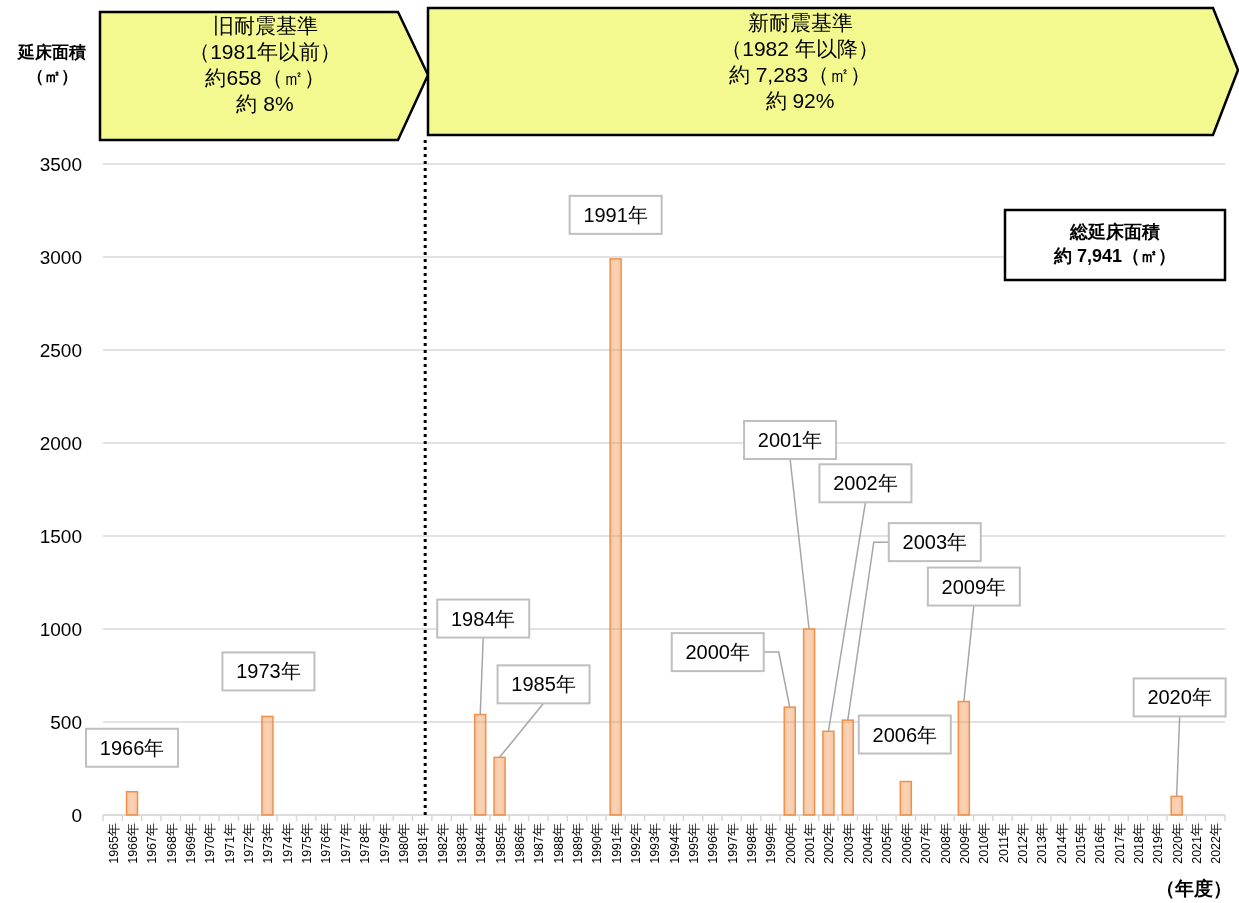 This screenshot has height=903, width=1239. What do you see at coordinates (964, 843) in the screenshot?
I see `x-tick-label: 2009年` at bounding box center [964, 843].